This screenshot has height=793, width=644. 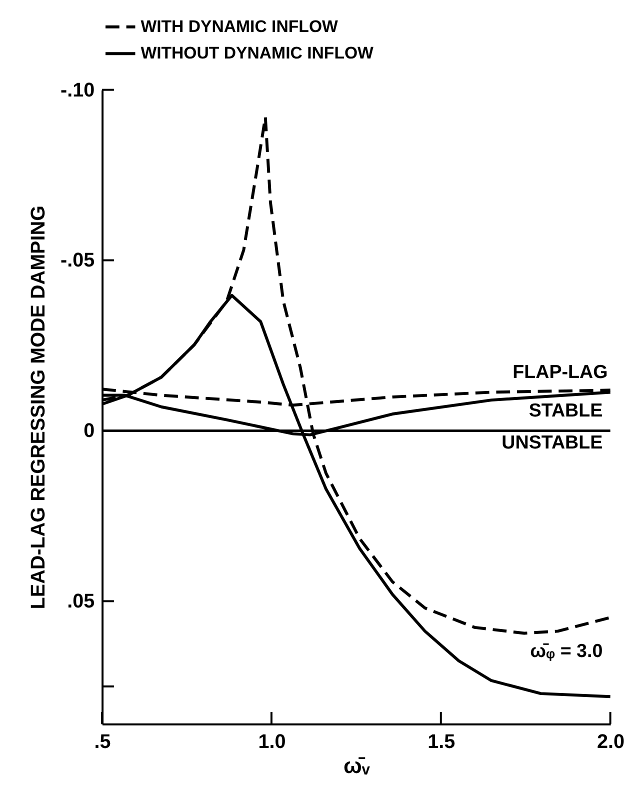 What do you see at coordinates (566, 650) in the screenshot?
I see `annotation: ω̄ᵩ = 3.0` at bounding box center [566, 650].